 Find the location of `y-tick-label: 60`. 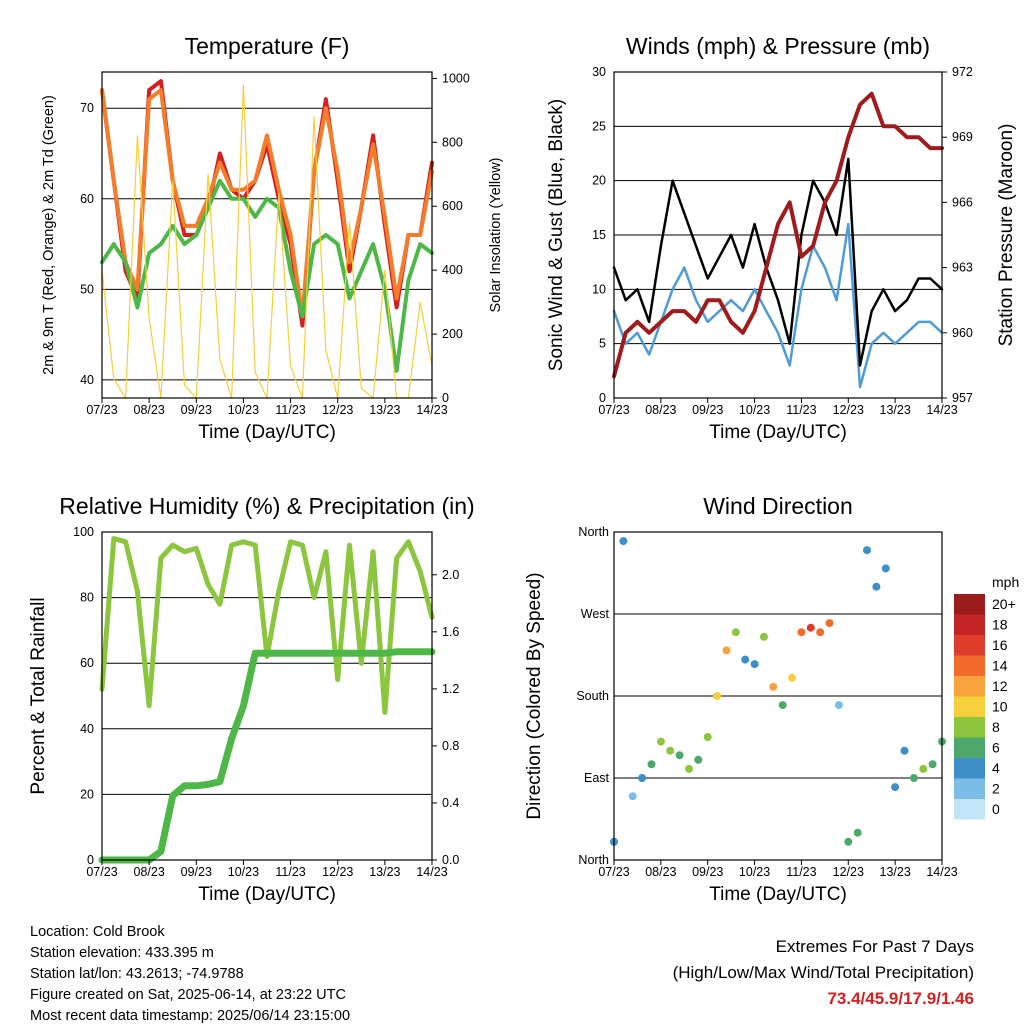

y-tick-label: 60 is located at coordinates (87, 199).